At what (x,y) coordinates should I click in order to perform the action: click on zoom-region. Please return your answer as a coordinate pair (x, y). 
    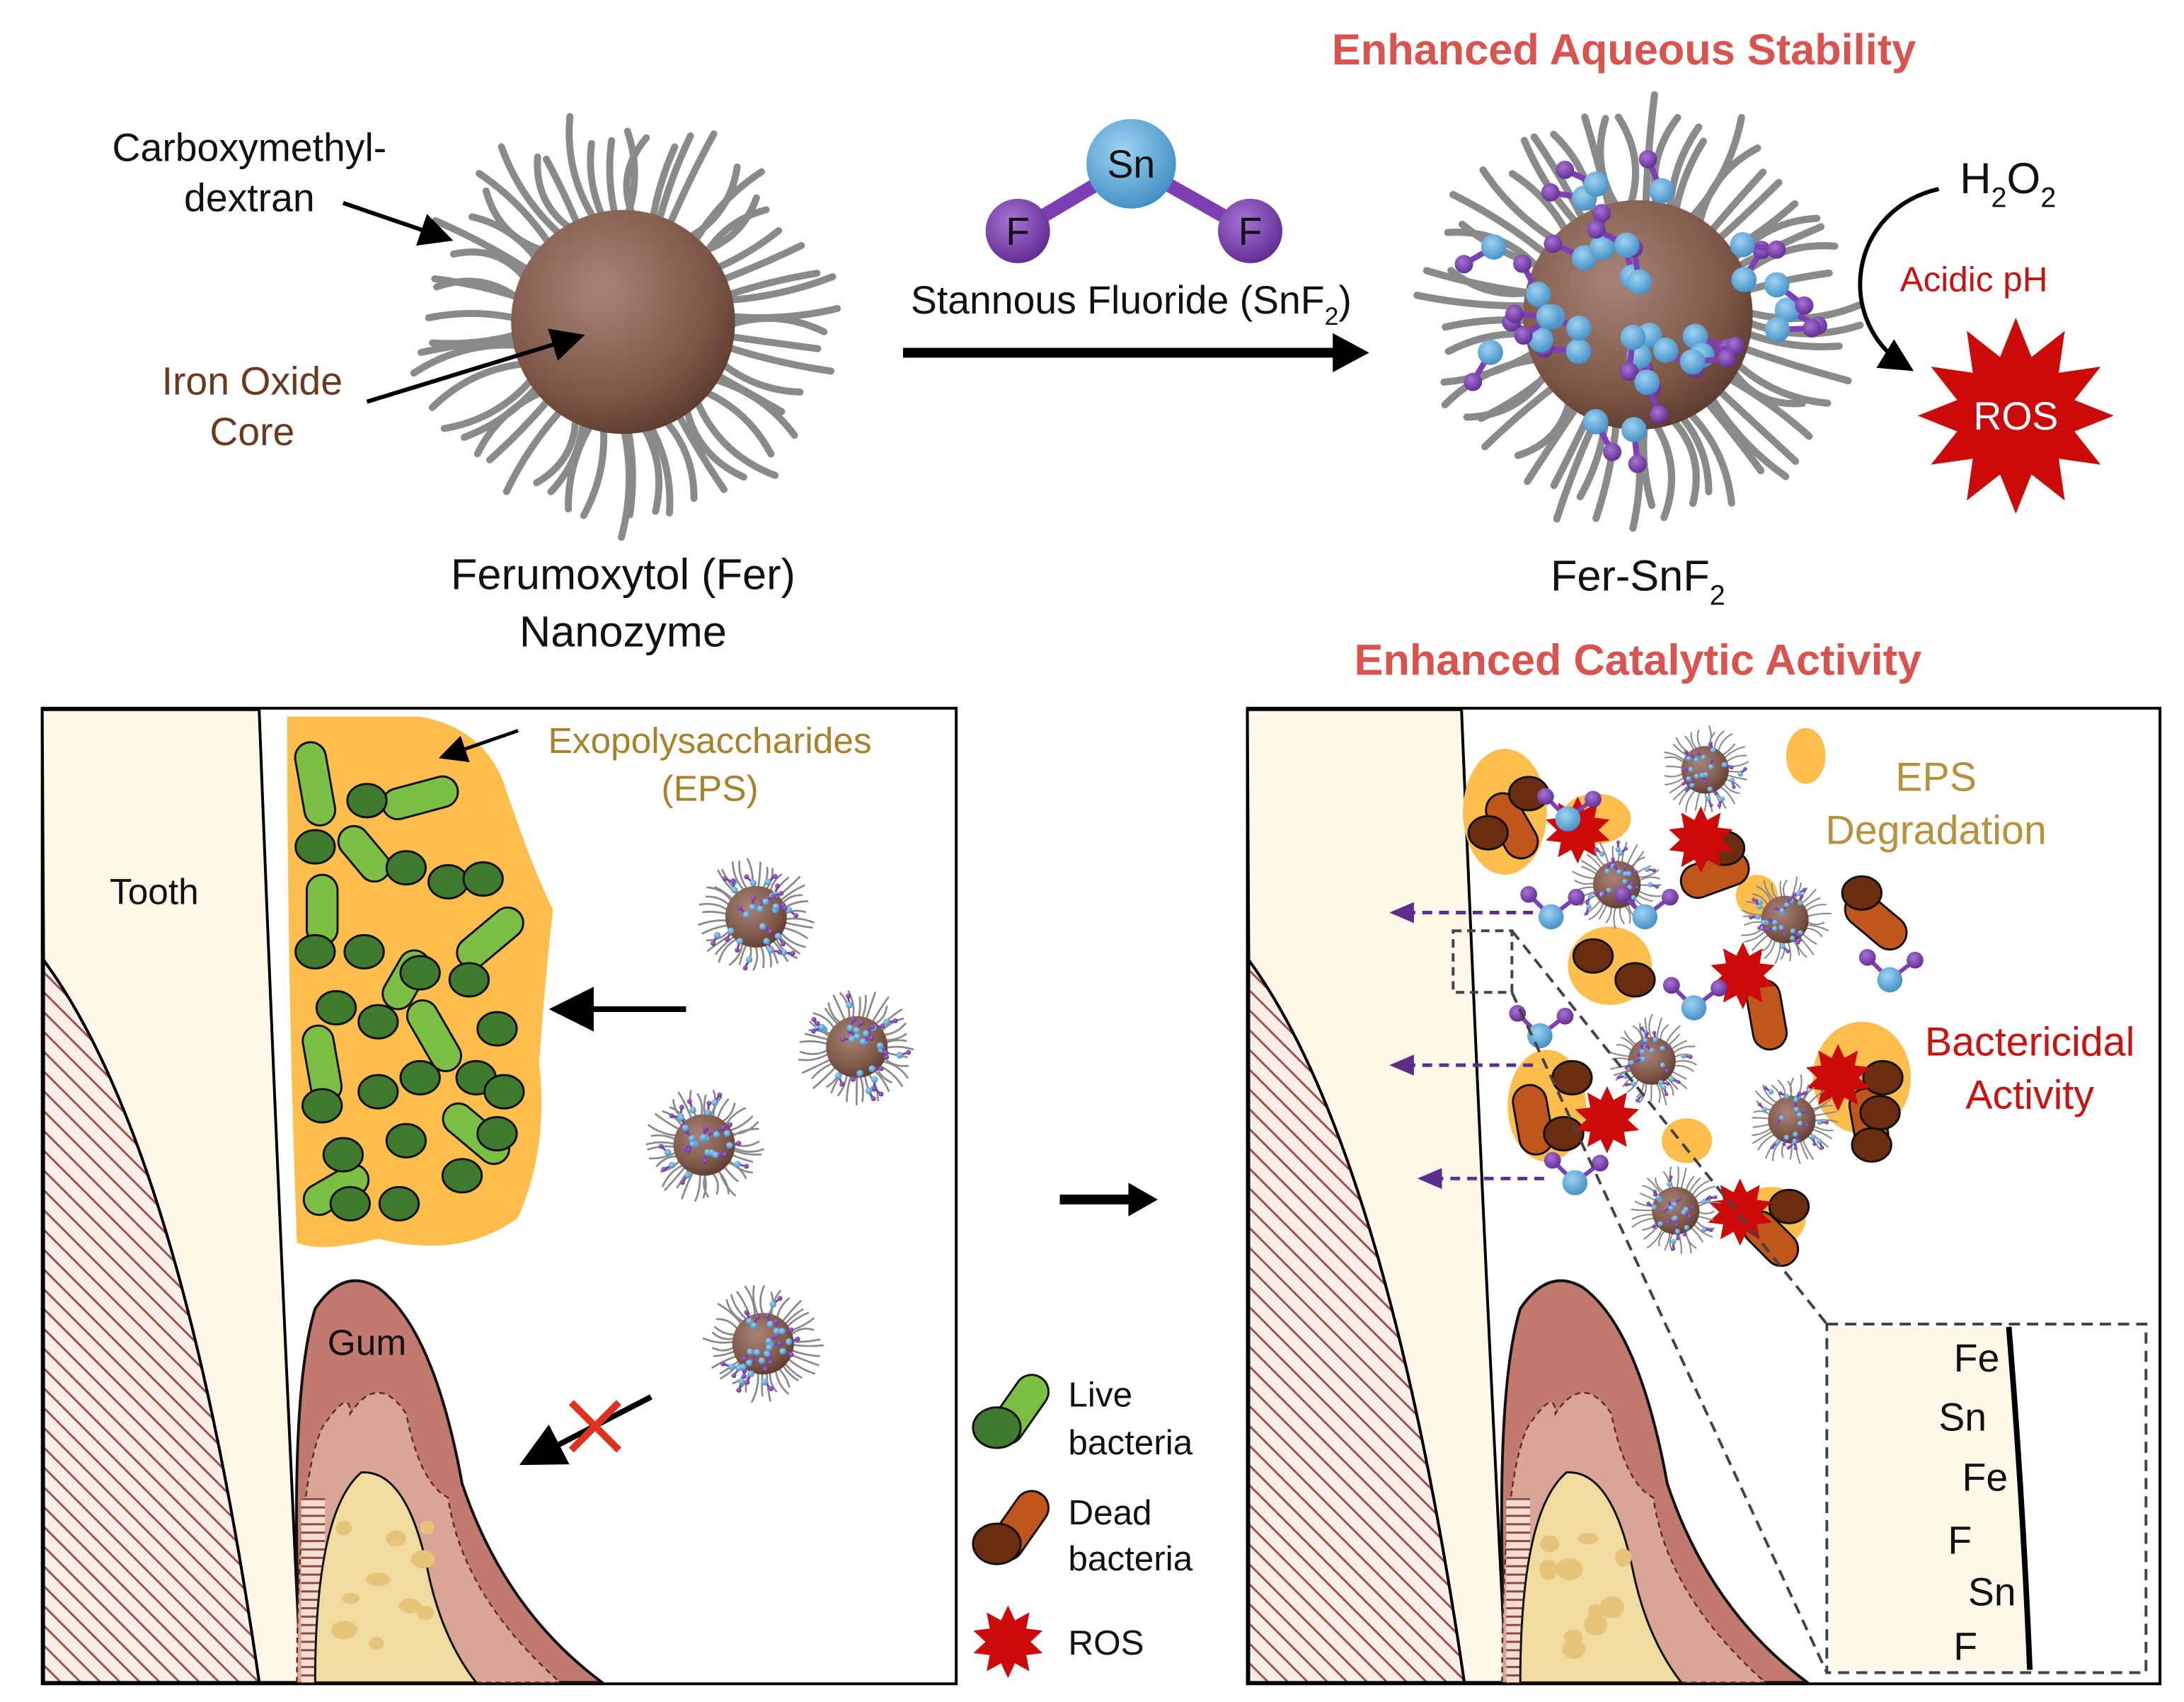
    Looking at the image, I should click on (1483, 962).